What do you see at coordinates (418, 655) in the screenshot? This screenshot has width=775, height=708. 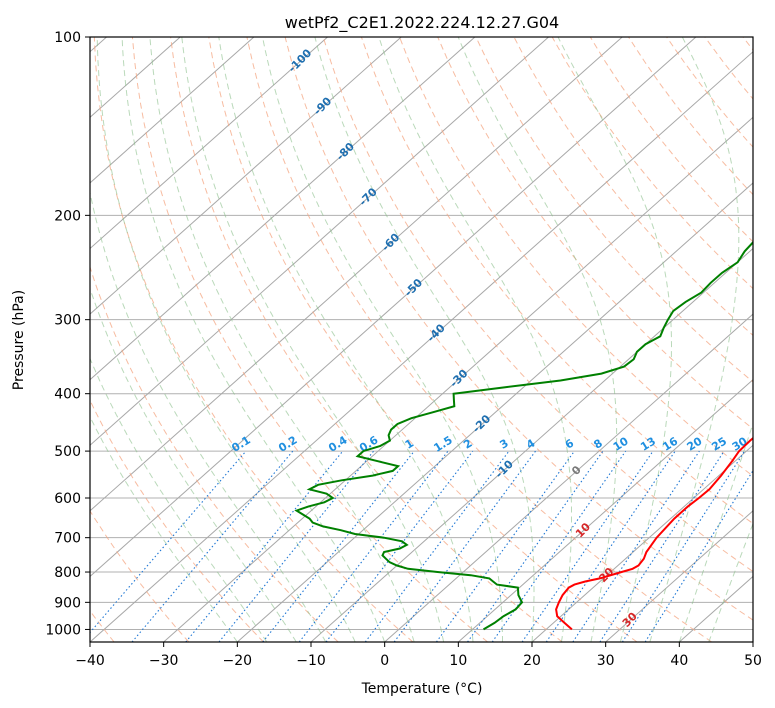 I see `x-axis-ticks: −40 −30 −20 −10 0 10 20 30 40 50` at bounding box center [418, 655].